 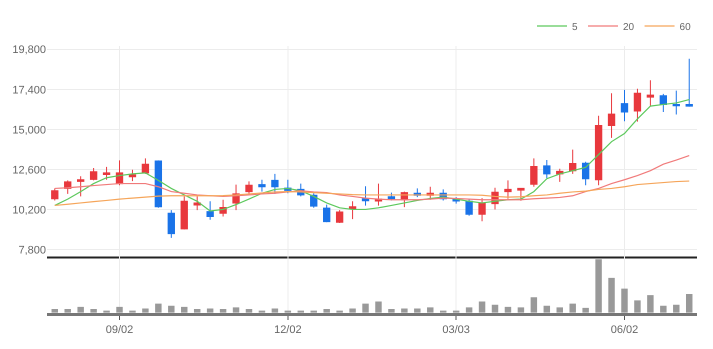 I want to click on legend-label: 60, so click(x=686, y=27).